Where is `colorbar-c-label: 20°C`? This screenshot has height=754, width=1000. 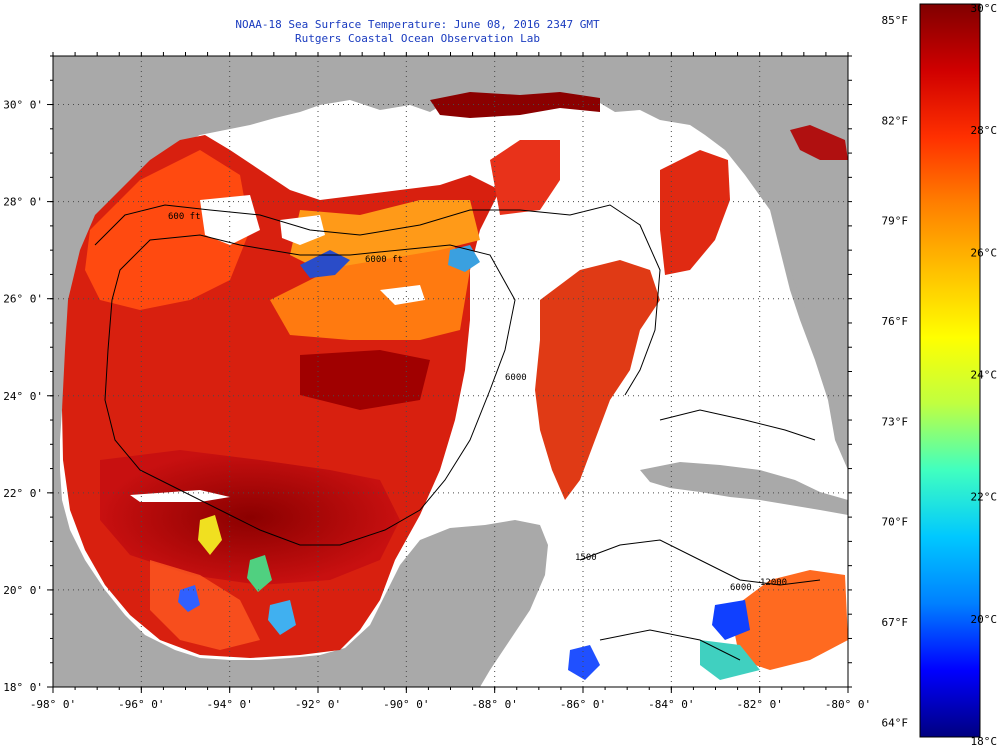
colorbar-c-label: 20°C is located at coordinates (984, 619).